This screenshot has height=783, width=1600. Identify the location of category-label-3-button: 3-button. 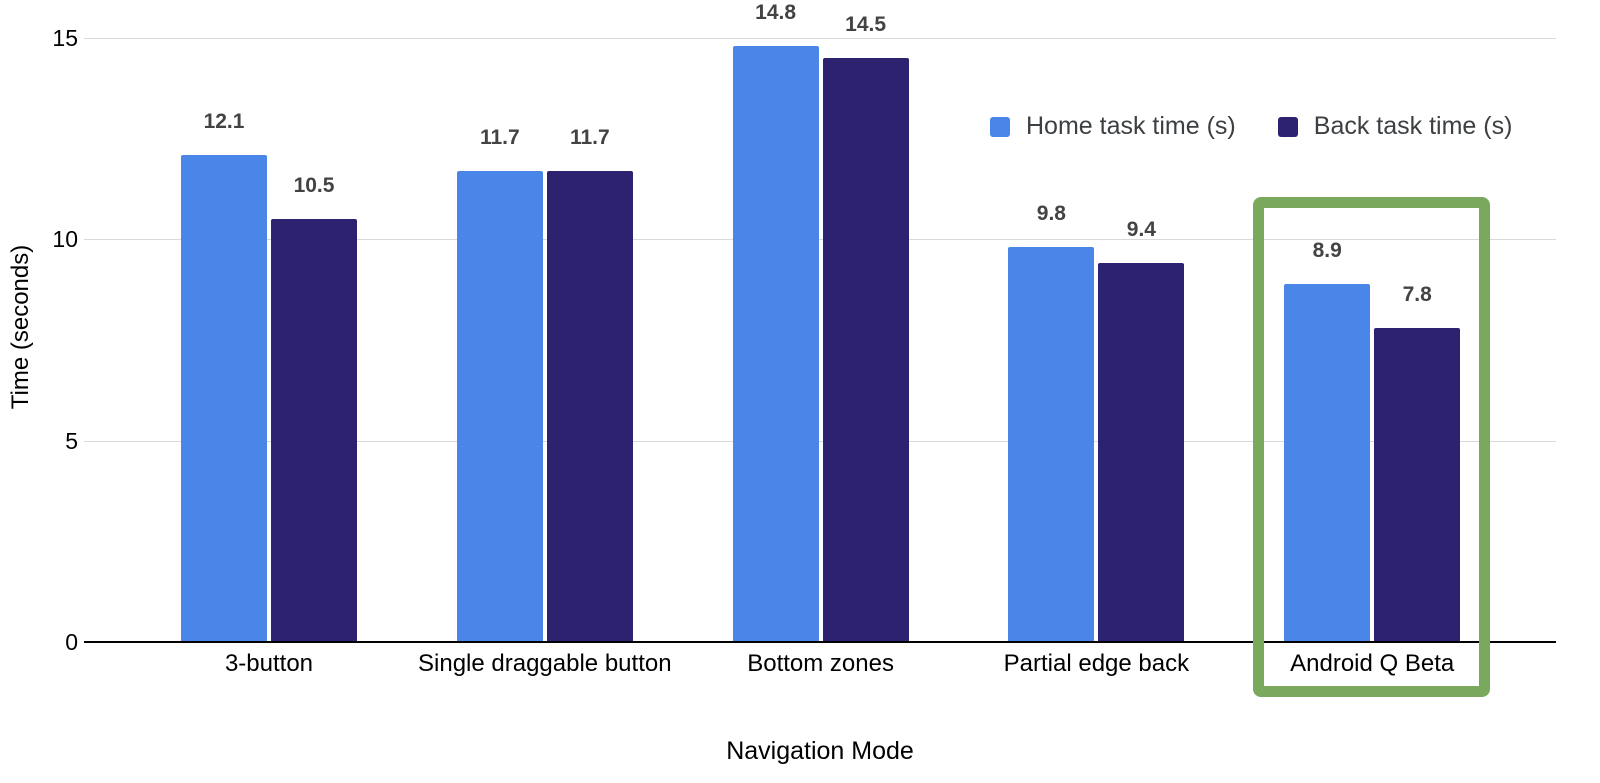
(269, 663).